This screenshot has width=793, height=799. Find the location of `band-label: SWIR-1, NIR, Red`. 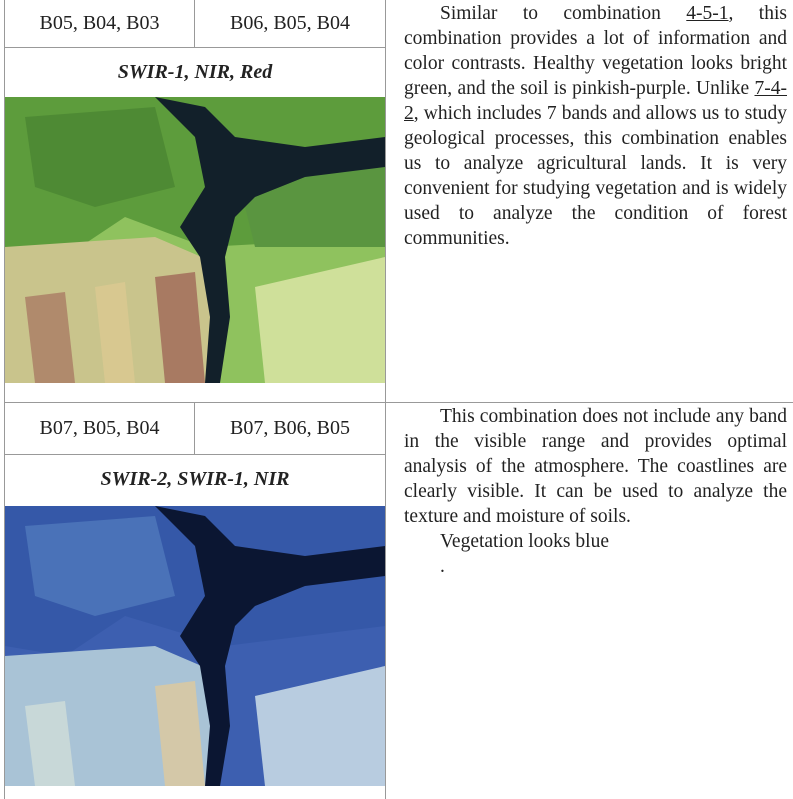

band-label: SWIR-1, NIR, Red is located at coordinates (195, 71).